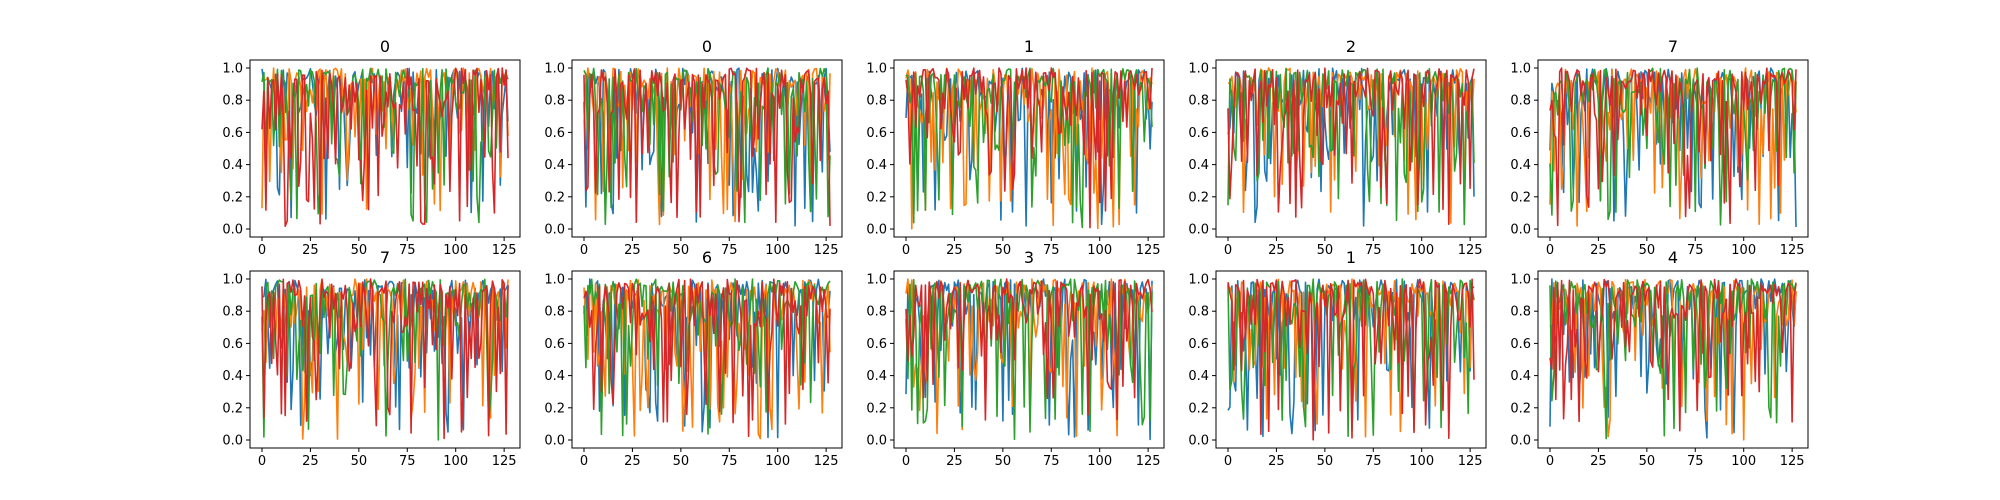 Image resolution: width=2000 pixels, height=500 pixels. I want to click on panel-3: 1 0 25 50 75 100 125 0.0 0.2 0.4 0.6 0.8 1.0, so click(1015, 147).